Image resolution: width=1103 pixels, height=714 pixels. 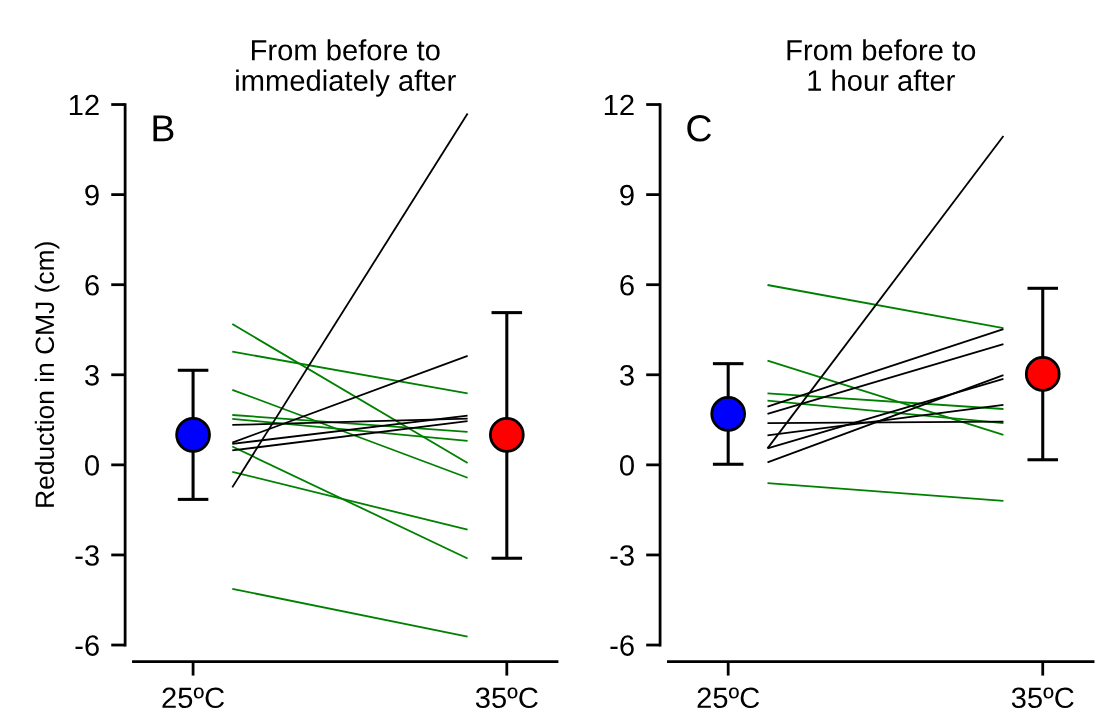 I want to click on annotation: C, so click(x=699, y=128).